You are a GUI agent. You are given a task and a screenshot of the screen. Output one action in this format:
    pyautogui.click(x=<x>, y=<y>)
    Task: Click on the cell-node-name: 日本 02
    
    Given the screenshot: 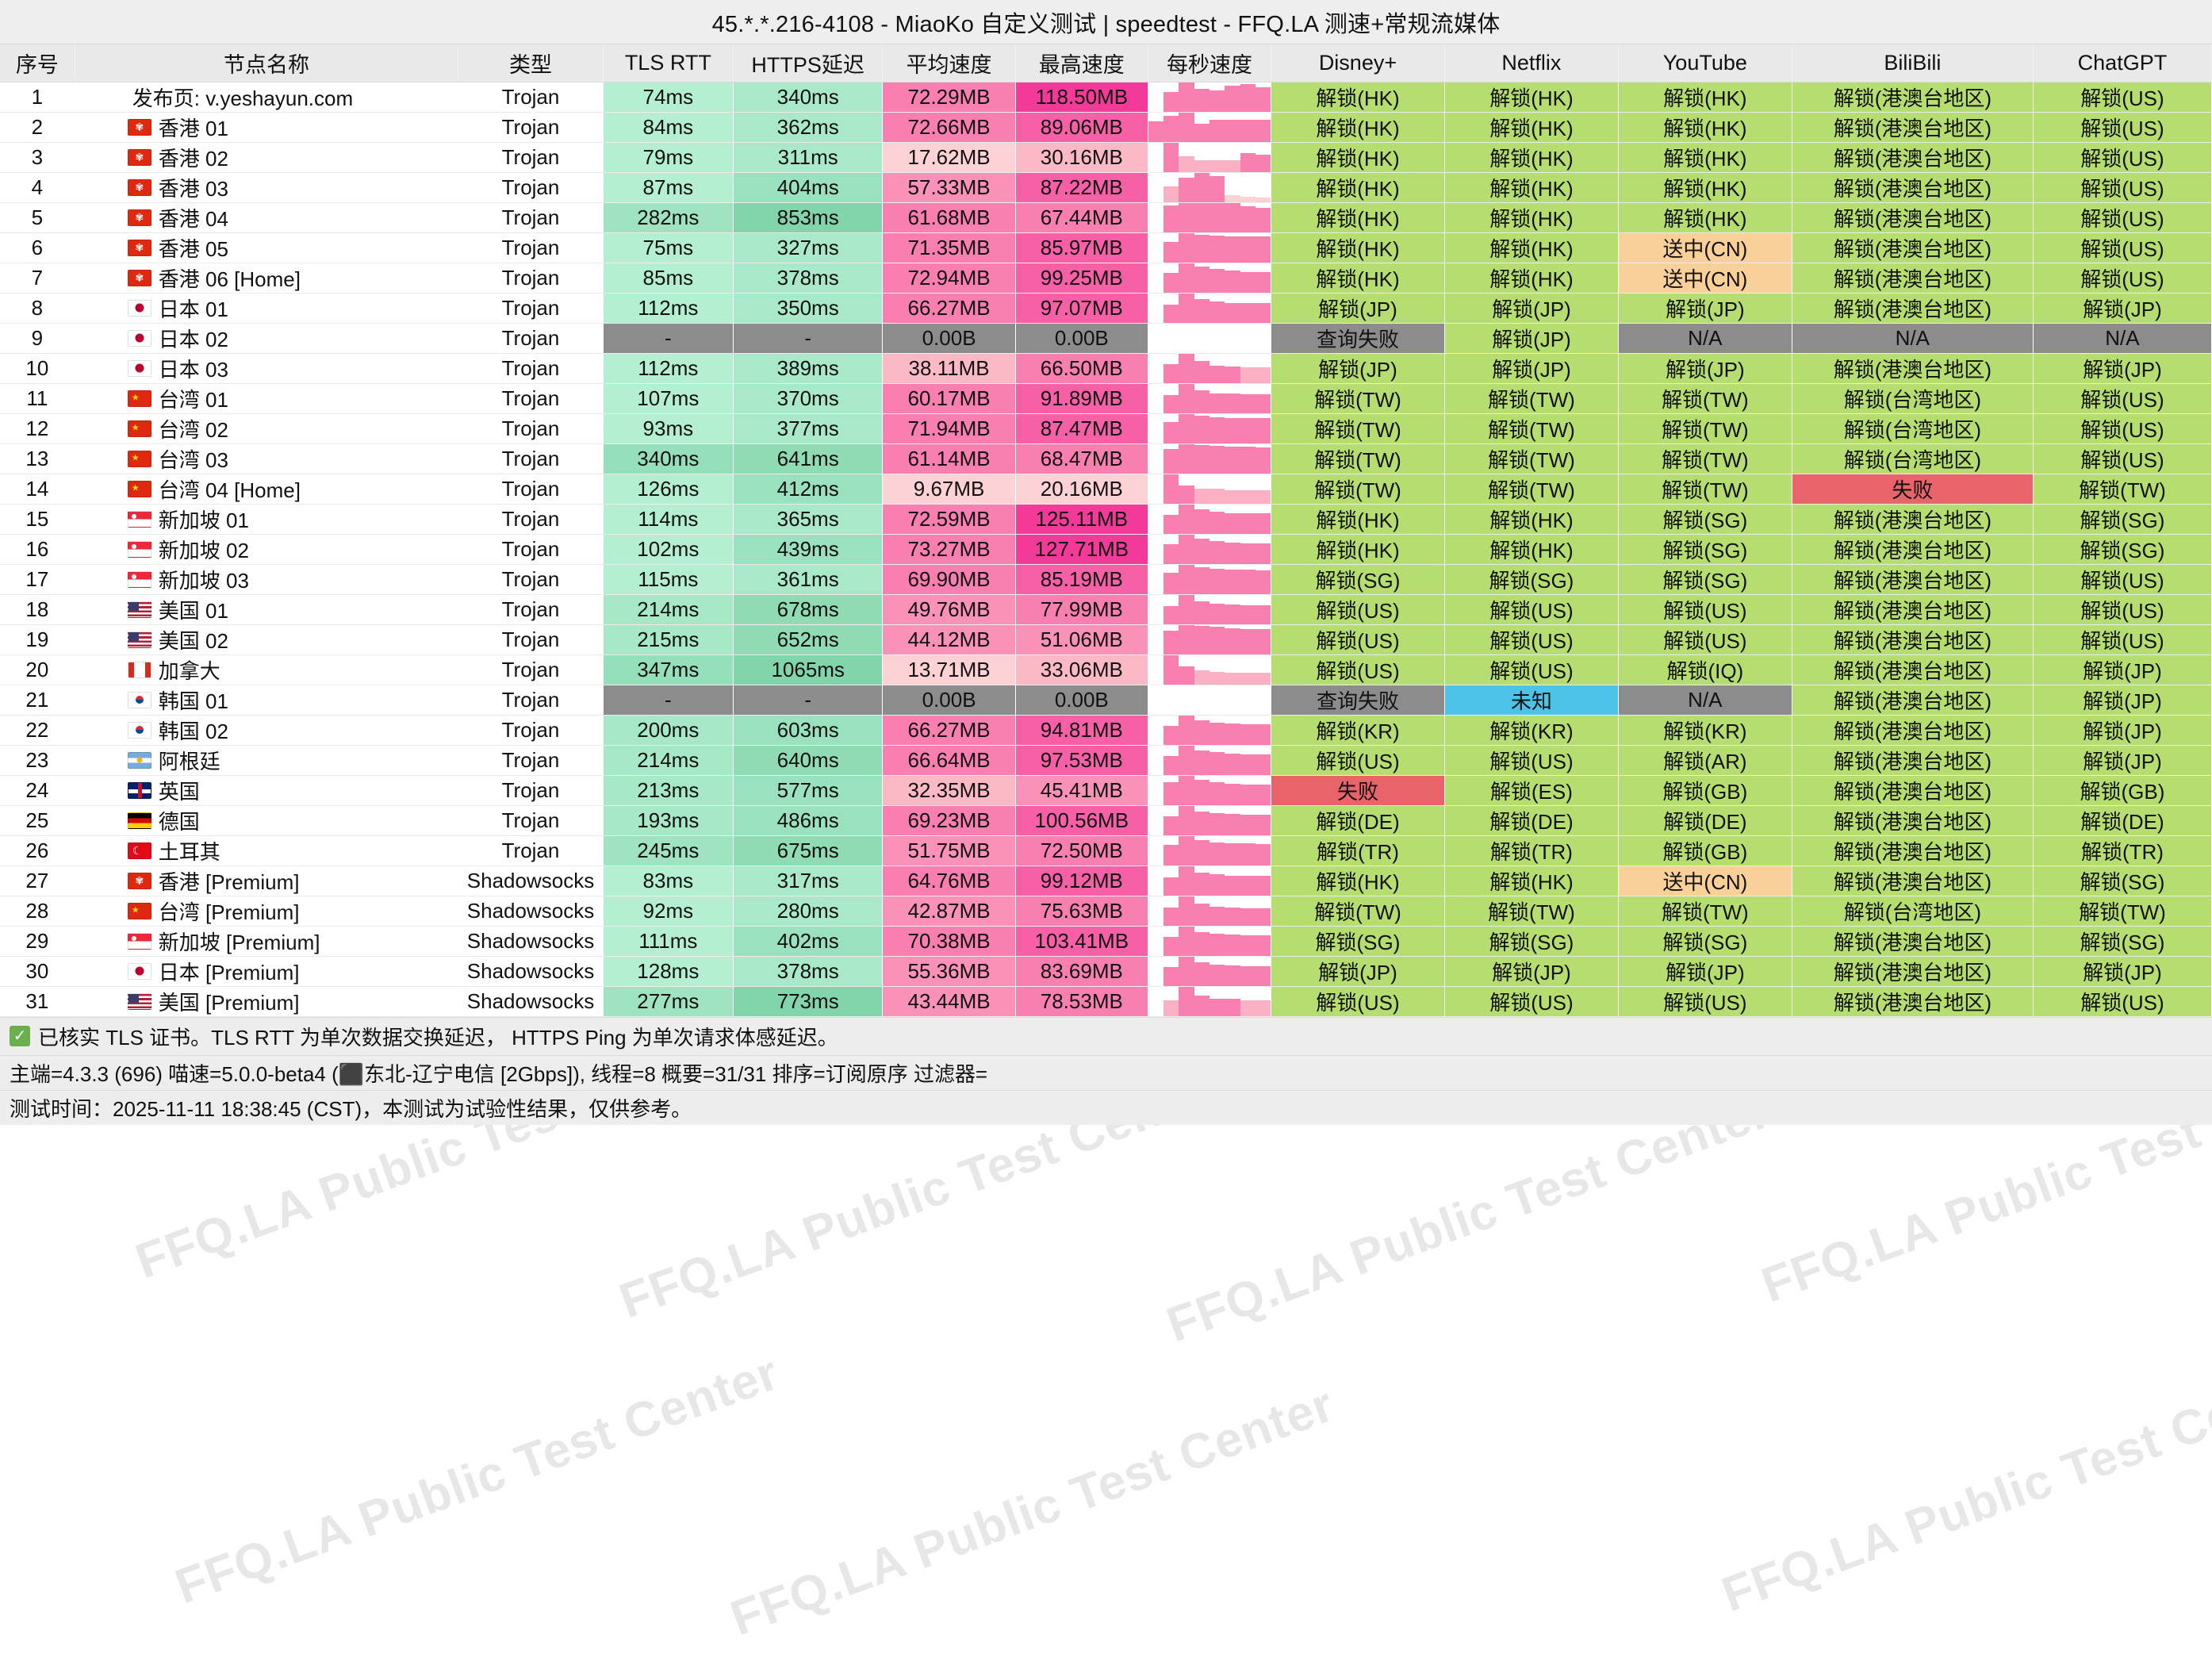 What is the action you would take?
    pyautogui.click(x=267, y=338)
    